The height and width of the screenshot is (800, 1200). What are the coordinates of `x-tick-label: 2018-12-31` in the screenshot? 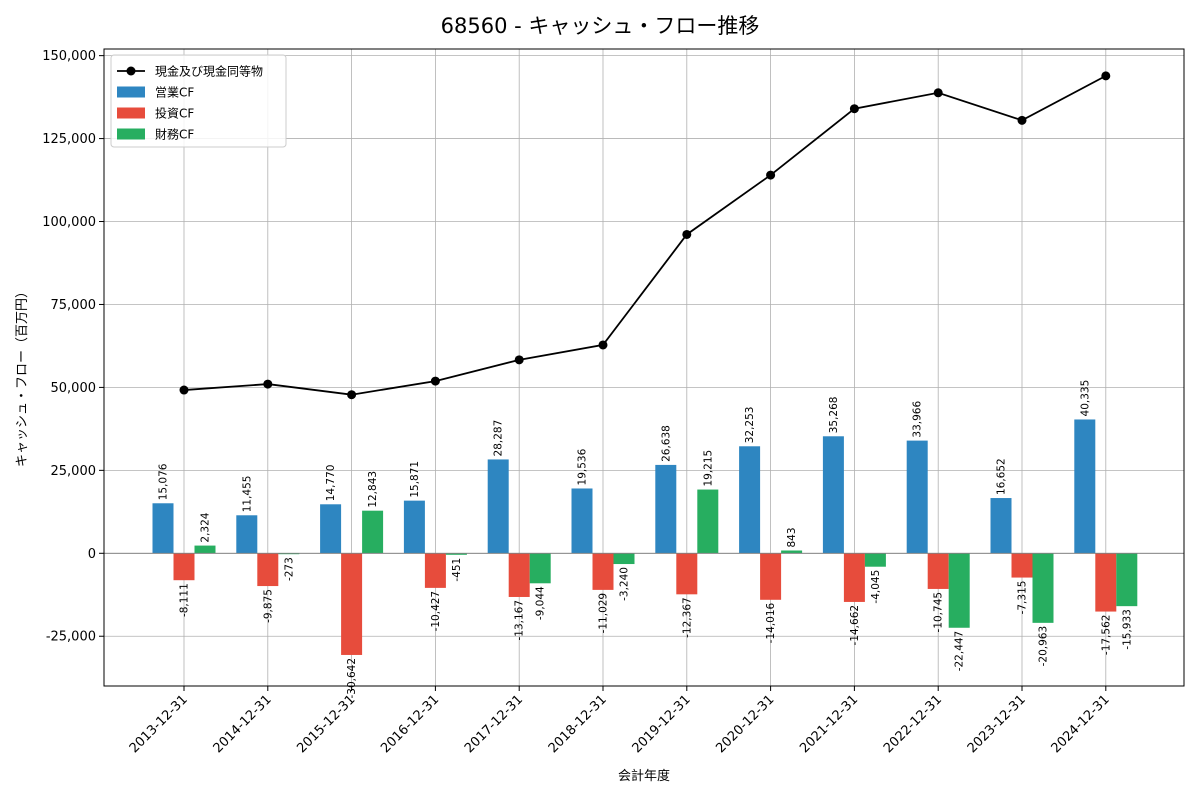 It's located at (578, 724).